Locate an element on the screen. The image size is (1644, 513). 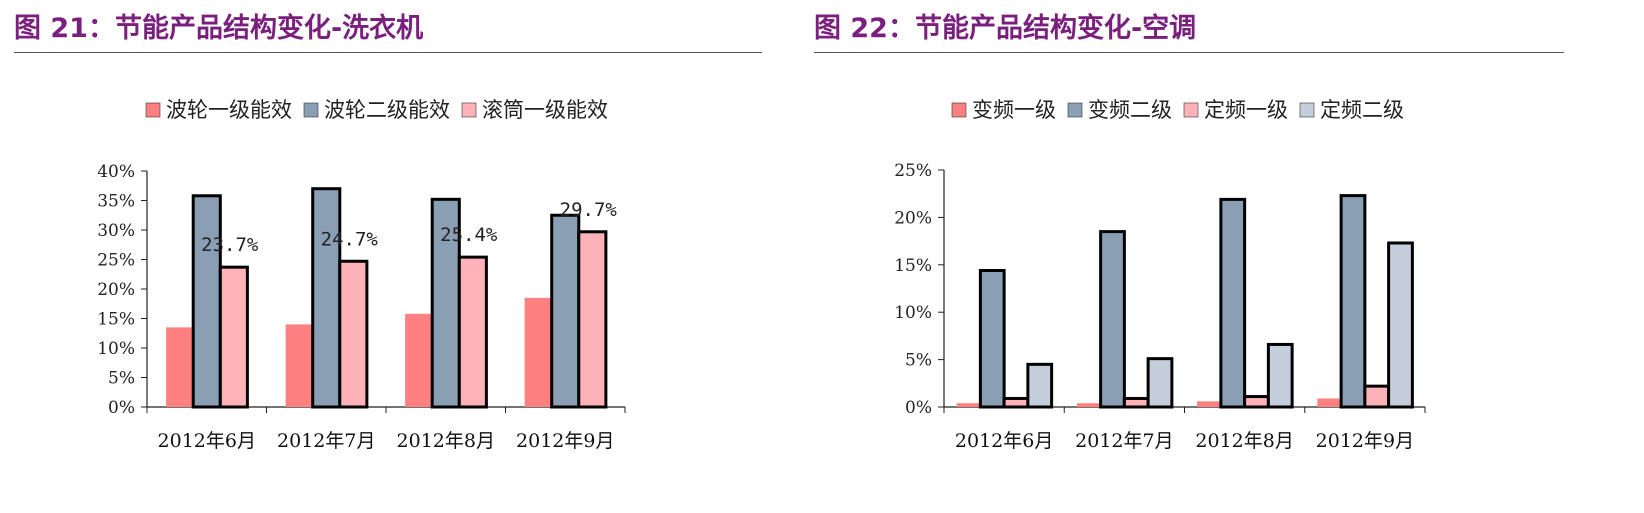
data-label: 23.7% is located at coordinates (230, 245).